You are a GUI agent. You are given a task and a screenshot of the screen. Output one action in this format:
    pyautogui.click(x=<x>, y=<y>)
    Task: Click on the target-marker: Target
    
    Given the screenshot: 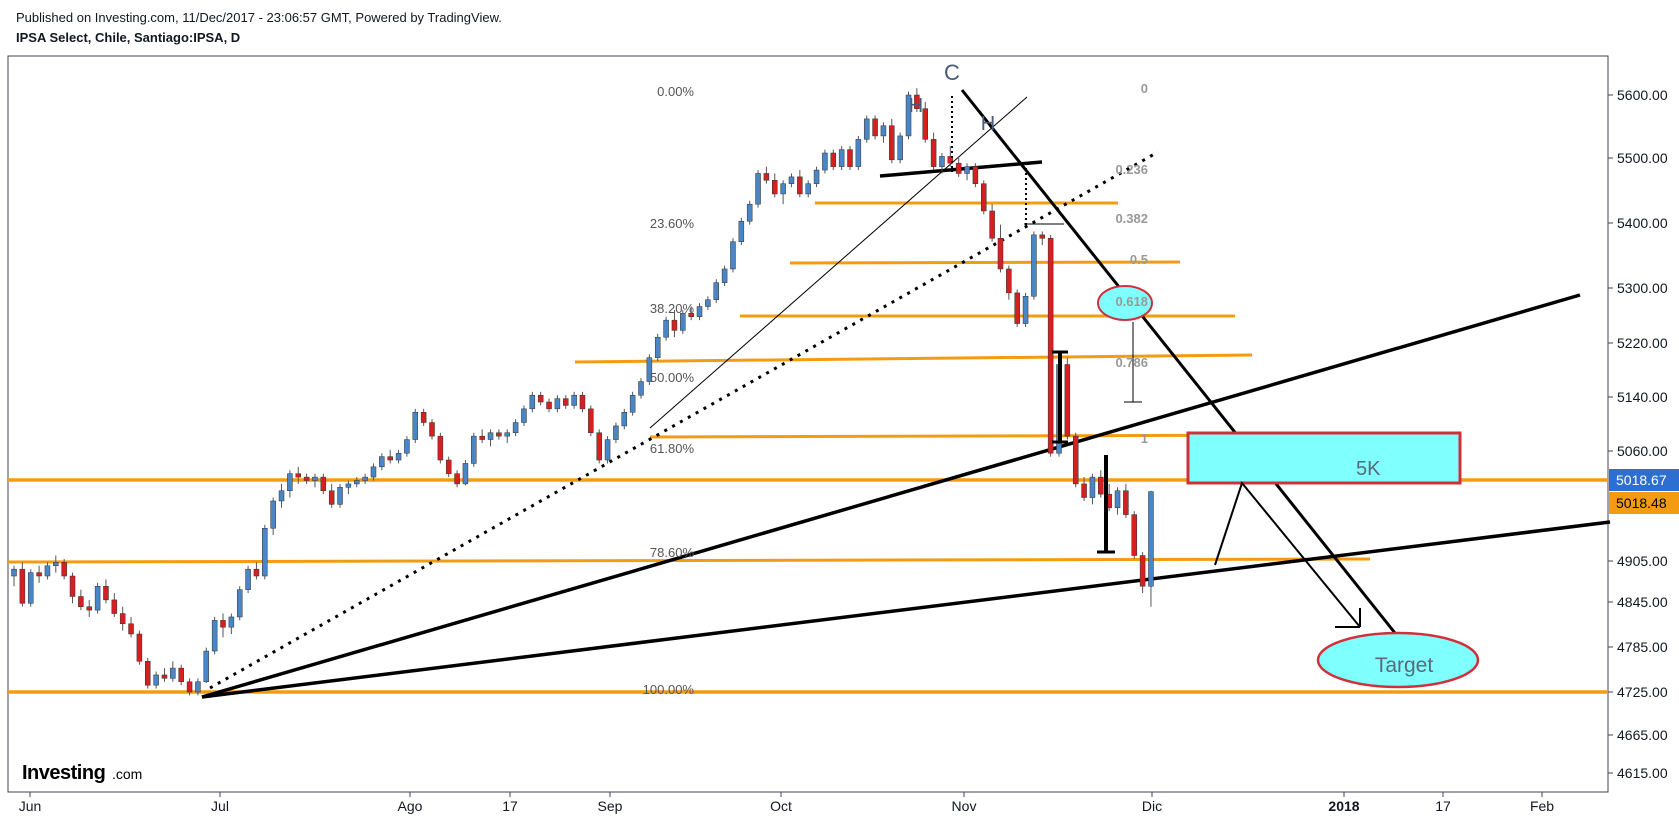 What is the action you would take?
    pyautogui.click(x=1398, y=660)
    